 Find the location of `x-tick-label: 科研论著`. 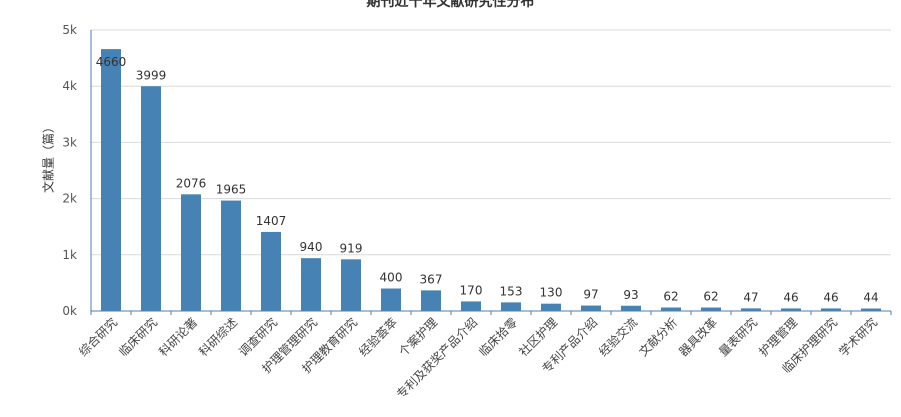

x-tick-label: 科研论著 is located at coordinates (178, 337).